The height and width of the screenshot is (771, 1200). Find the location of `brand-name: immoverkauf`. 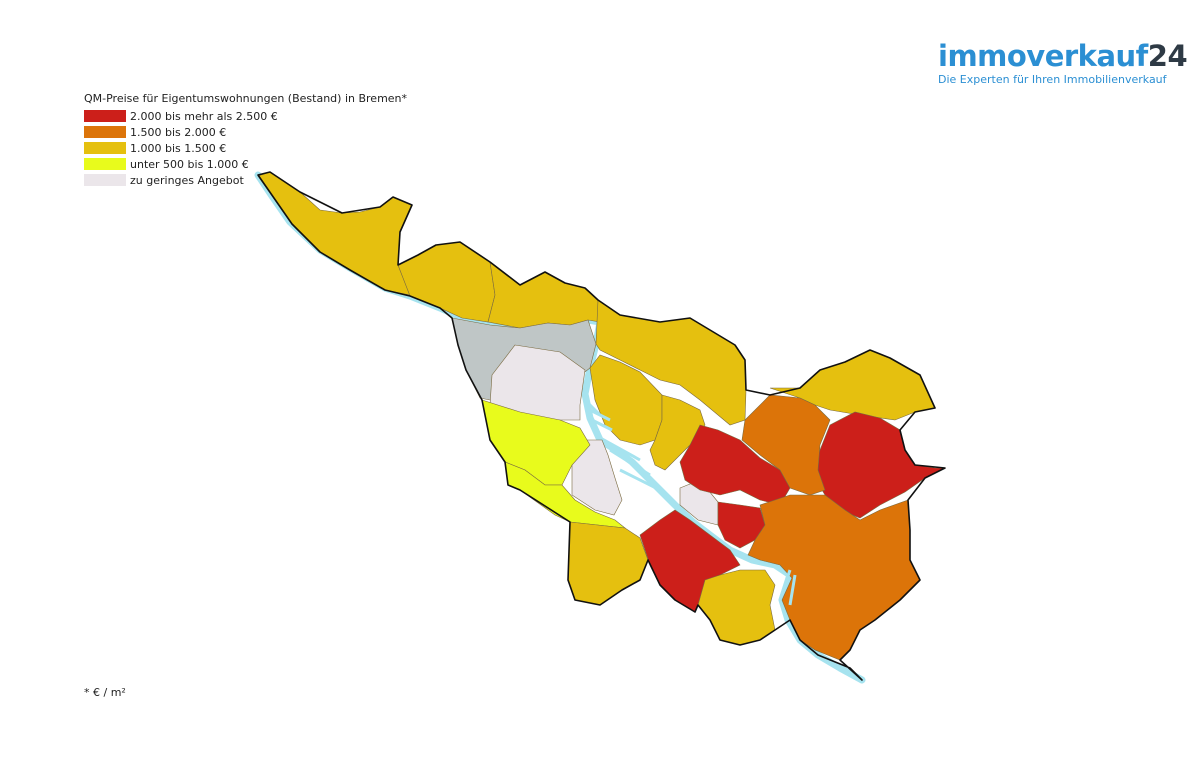

brand-name: immoverkauf is located at coordinates (1043, 56).